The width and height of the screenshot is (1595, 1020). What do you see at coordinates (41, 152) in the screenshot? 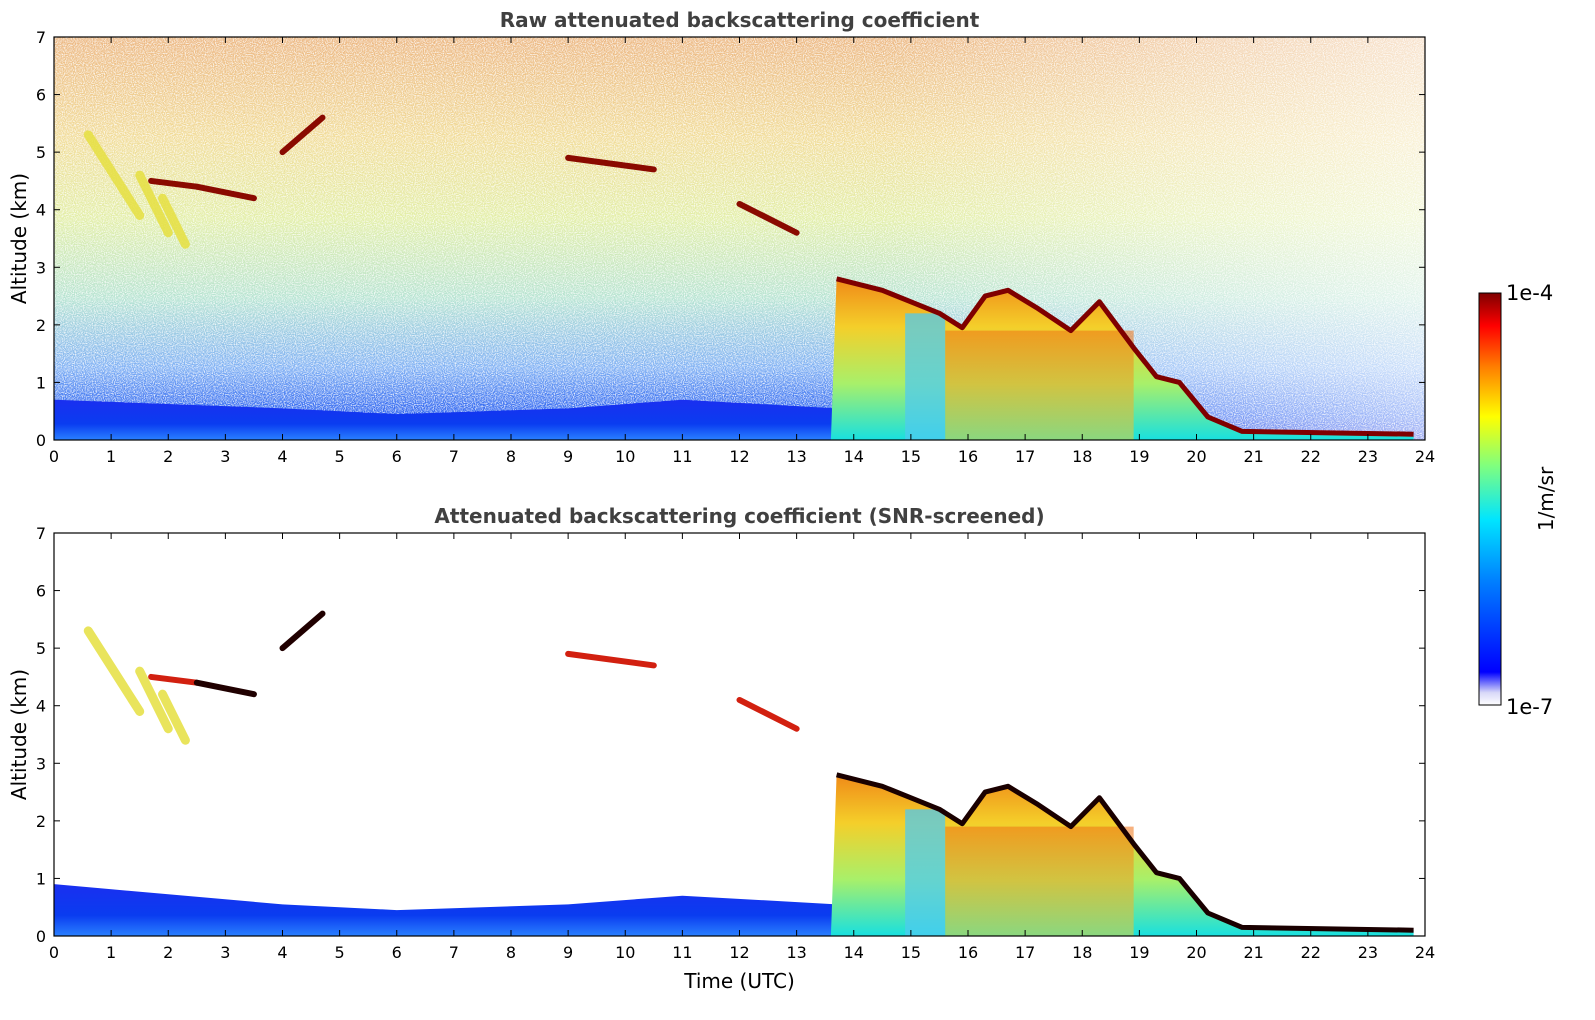
I see `y-tick-label: 5` at bounding box center [41, 152].